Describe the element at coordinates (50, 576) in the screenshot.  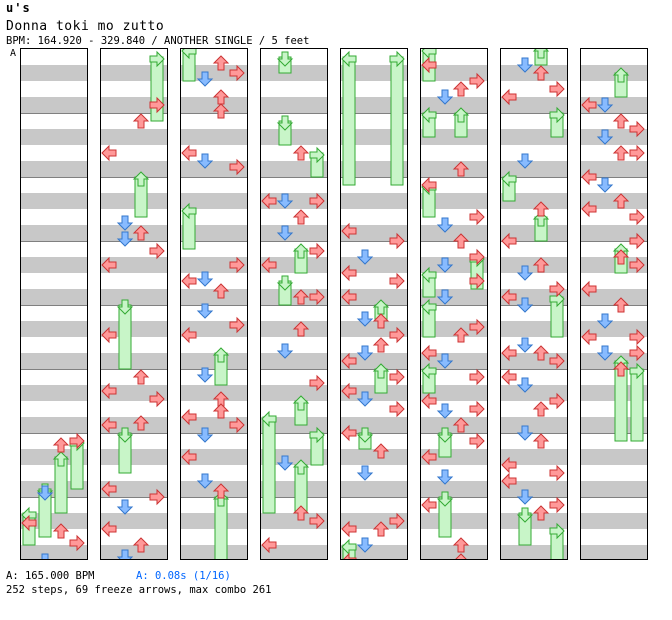
I see `footer-bpm: A: 165.000 BPM` at that location.